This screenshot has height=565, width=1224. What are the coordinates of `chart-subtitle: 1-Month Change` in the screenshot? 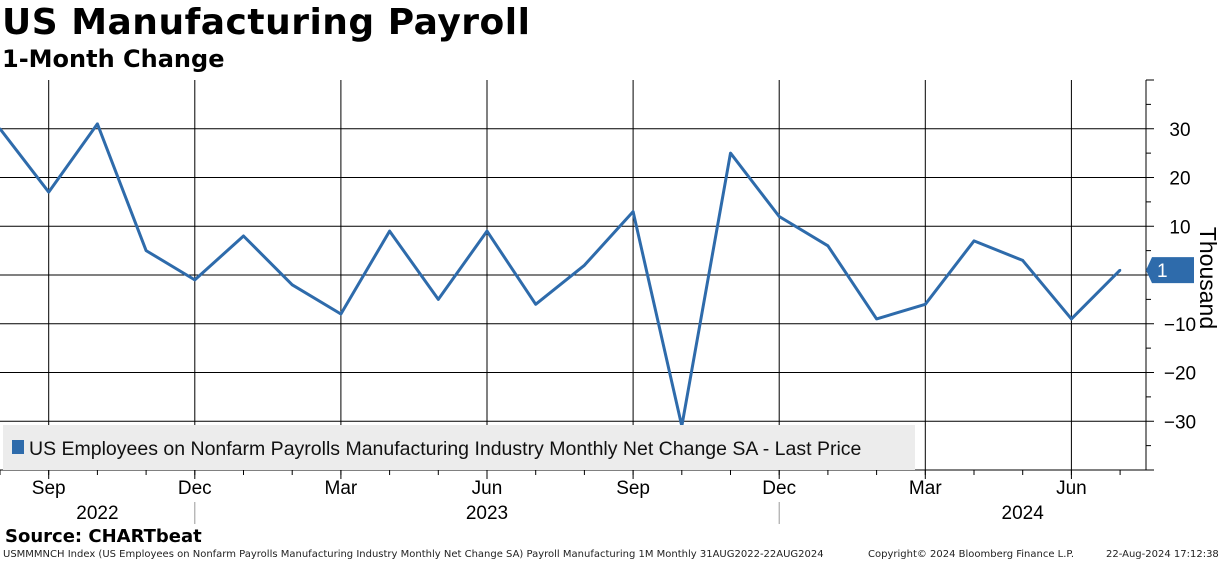 It's located at (113, 59).